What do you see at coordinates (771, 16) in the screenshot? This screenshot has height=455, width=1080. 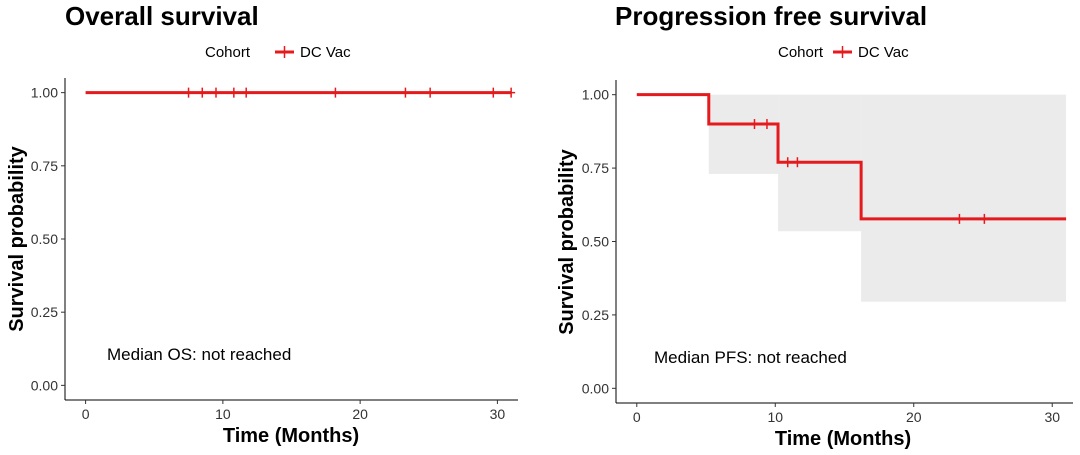 I see `chart-title: Progression free survival` at bounding box center [771, 16].